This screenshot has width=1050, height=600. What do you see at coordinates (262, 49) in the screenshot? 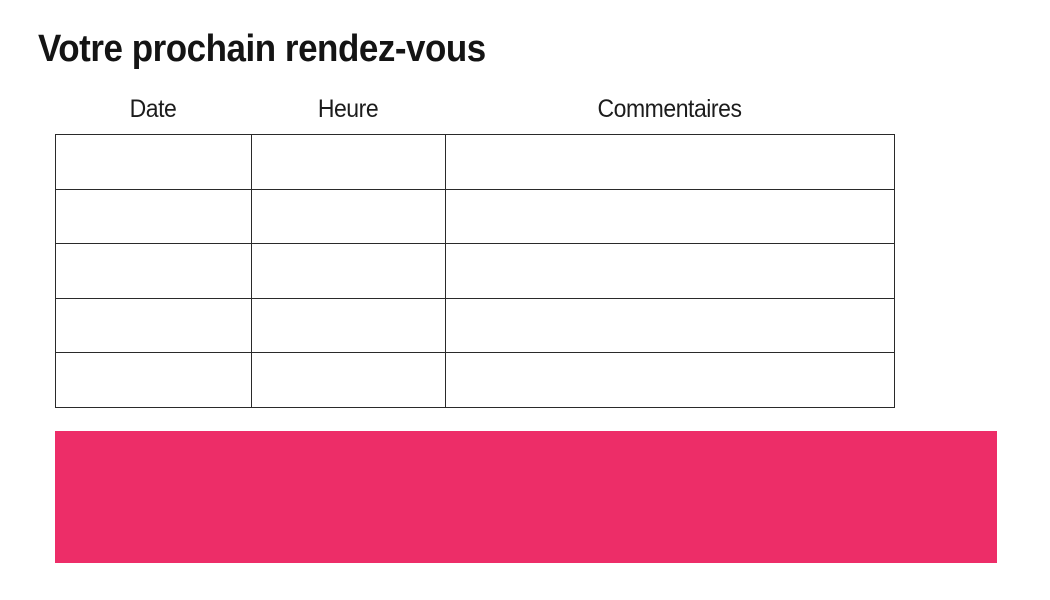
I see `page-title: Votre prochain rendez-vous` at bounding box center [262, 49].